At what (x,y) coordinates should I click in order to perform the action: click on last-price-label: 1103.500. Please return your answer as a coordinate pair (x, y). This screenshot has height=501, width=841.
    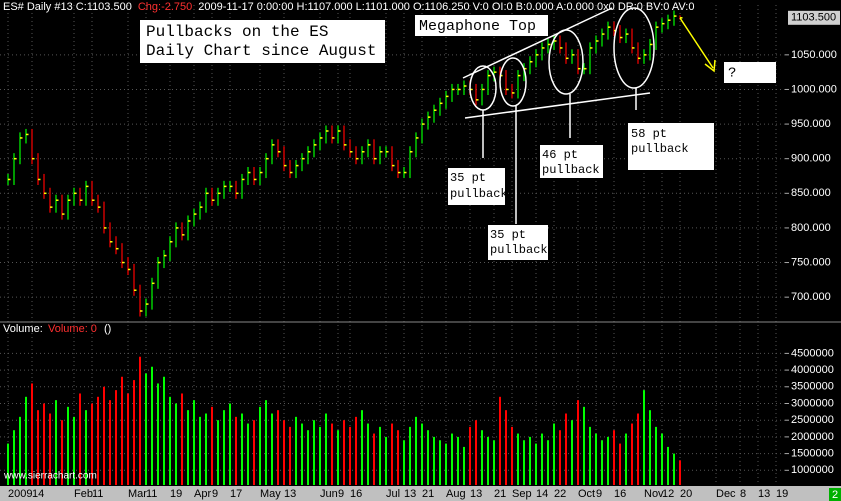
    Looking at the image, I should click on (813, 18).